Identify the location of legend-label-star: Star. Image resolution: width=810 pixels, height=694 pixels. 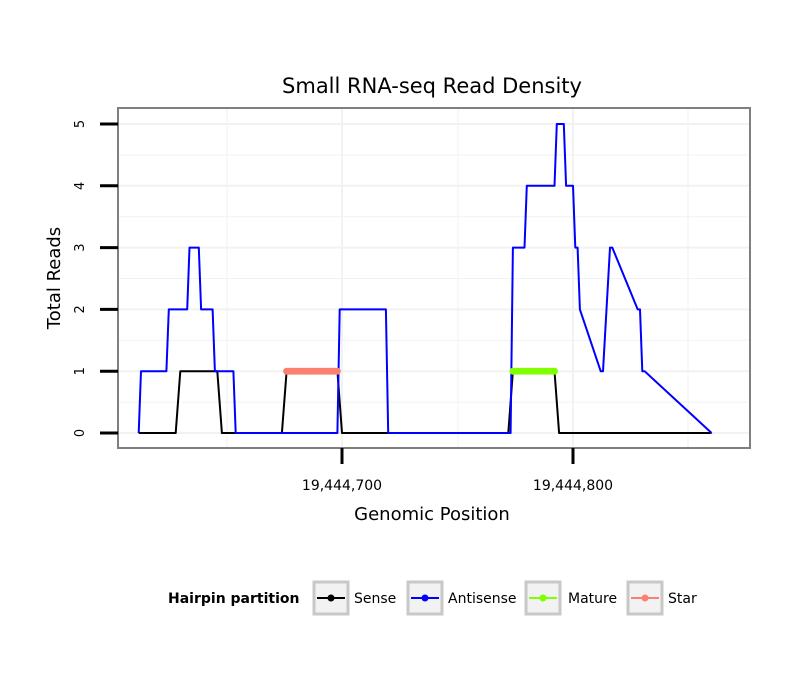
(682, 599).